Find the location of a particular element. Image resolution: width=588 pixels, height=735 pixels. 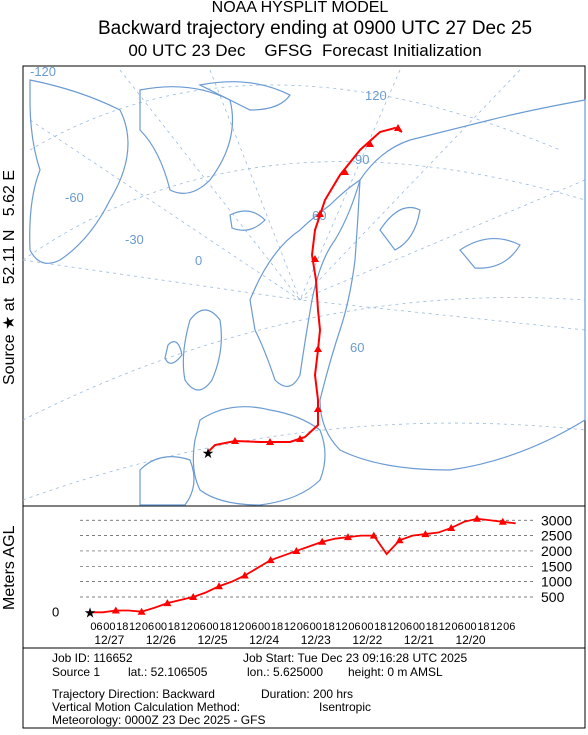

date-label: 12/23 is located at coordinates (316, 640).